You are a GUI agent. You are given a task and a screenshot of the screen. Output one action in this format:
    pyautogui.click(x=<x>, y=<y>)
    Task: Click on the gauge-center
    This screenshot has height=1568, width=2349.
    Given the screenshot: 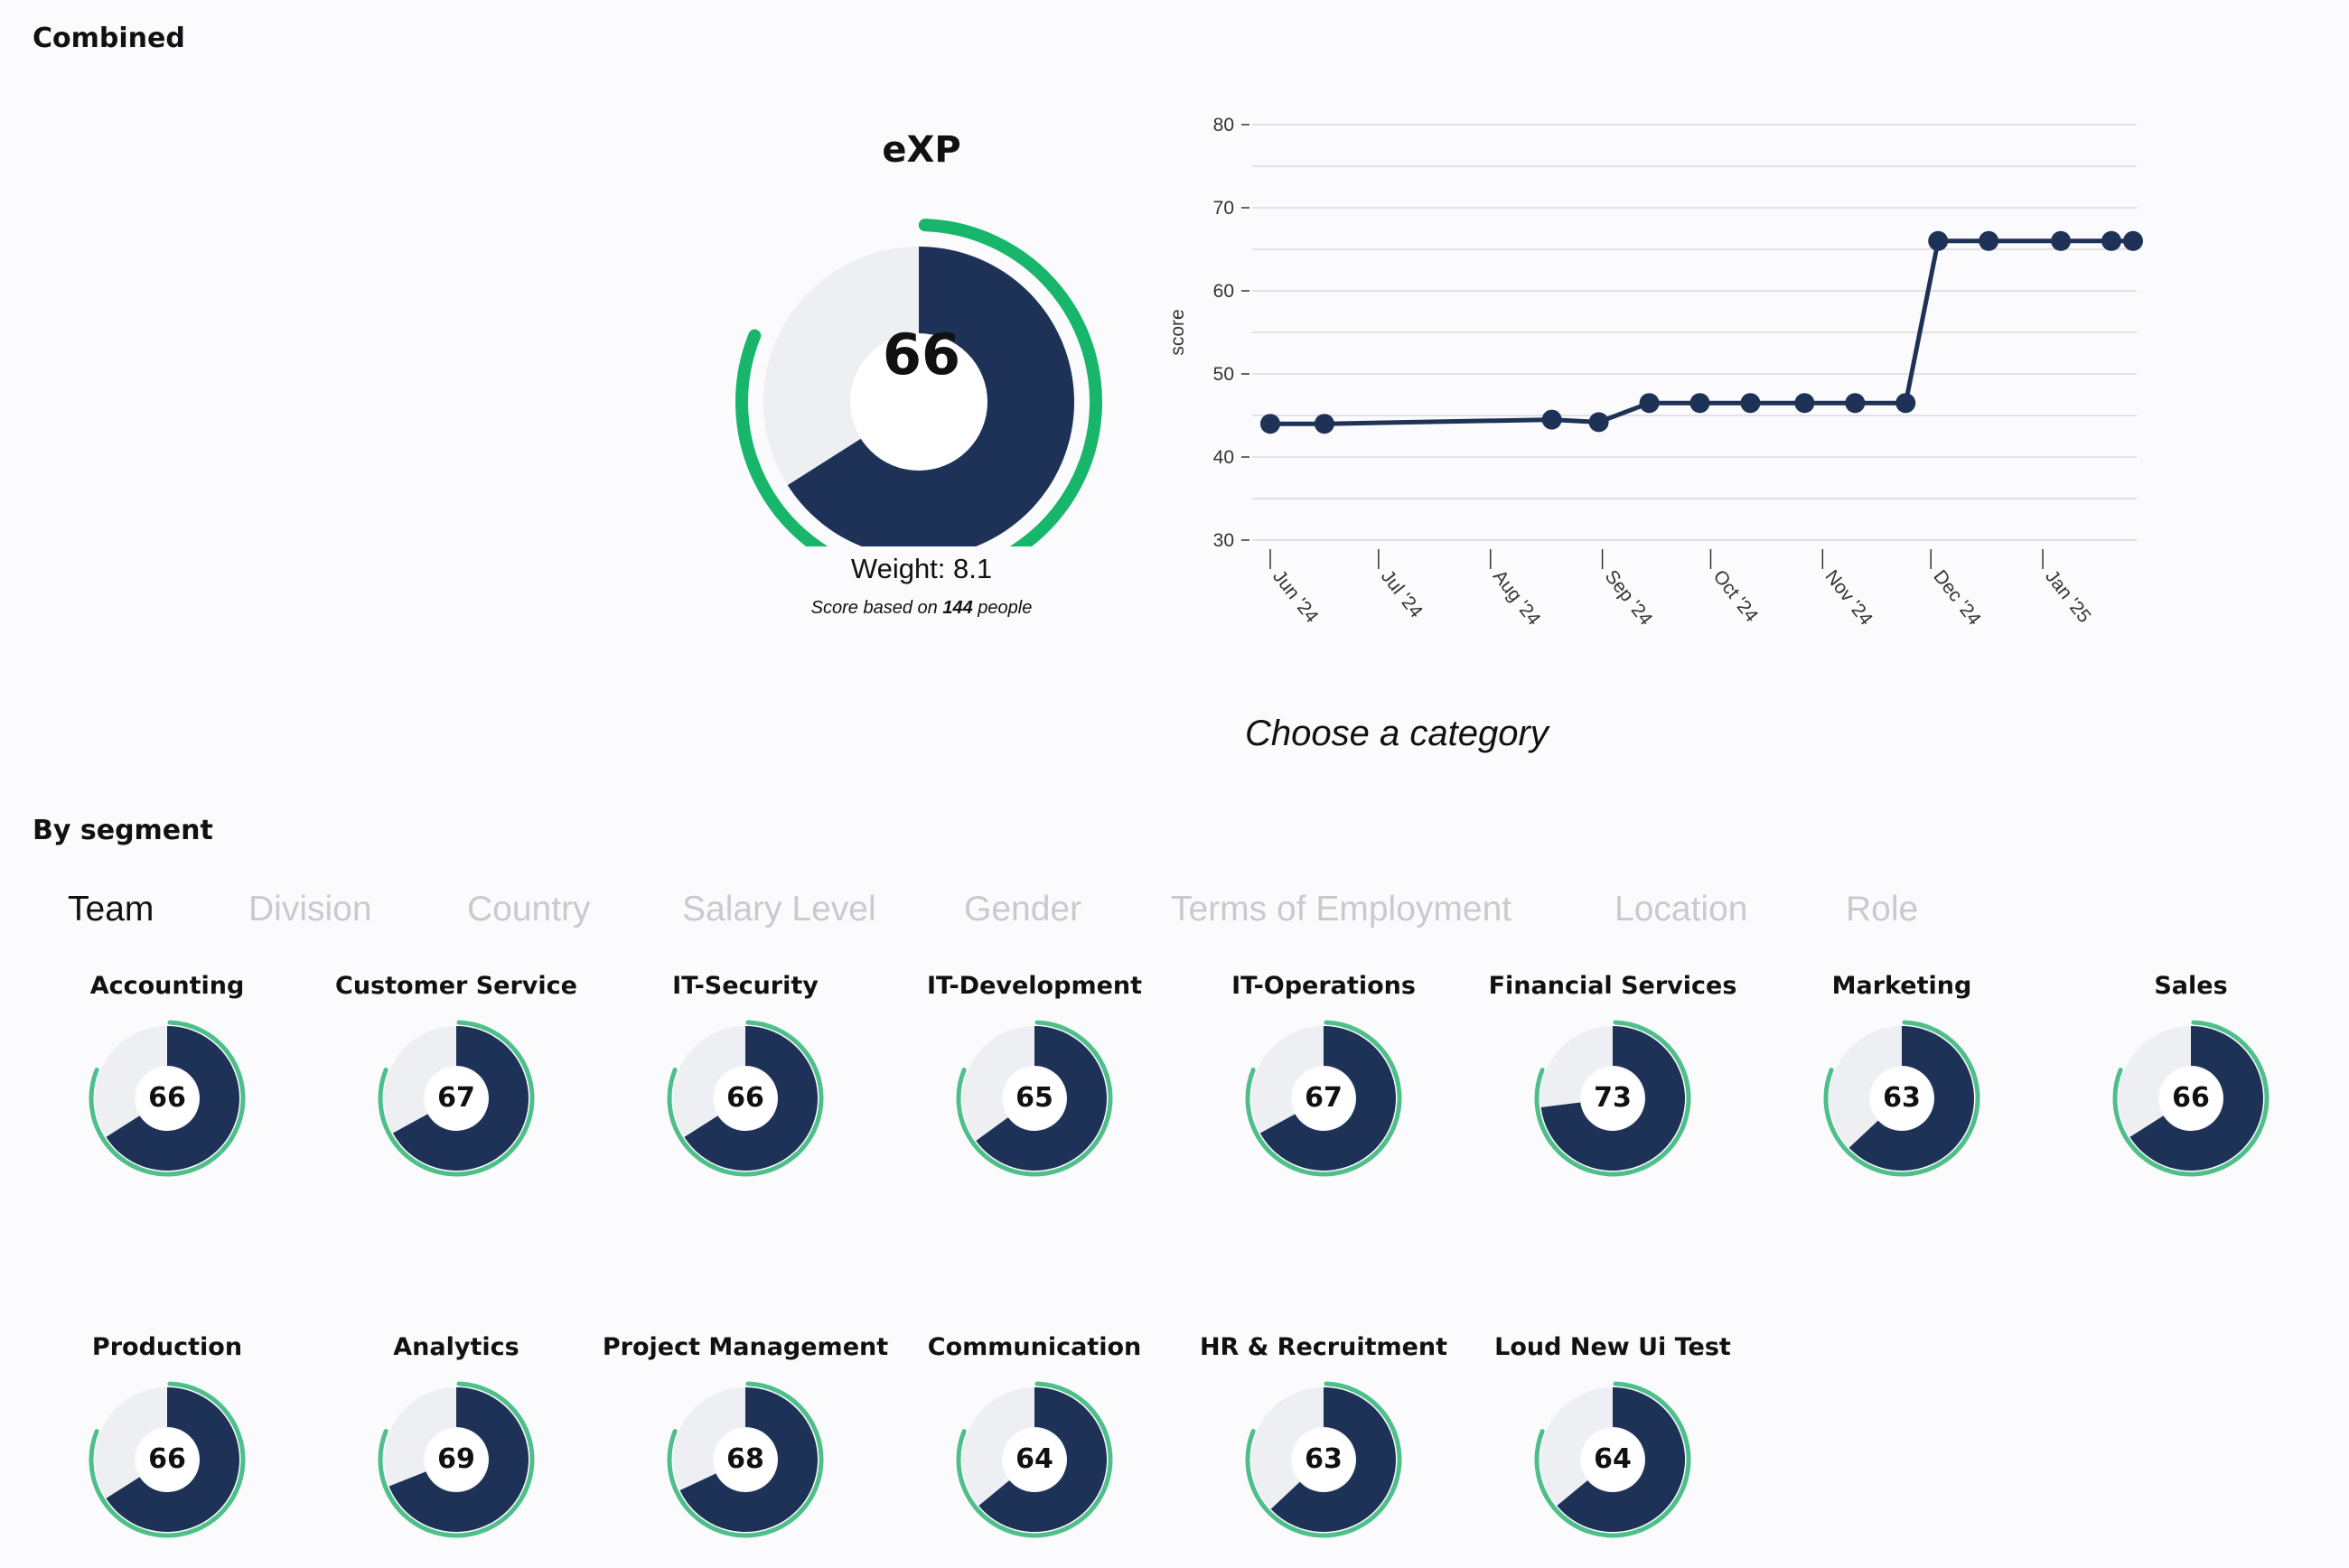 What is the action you would take?
    pyautogui.click(x=918, y=402)
    